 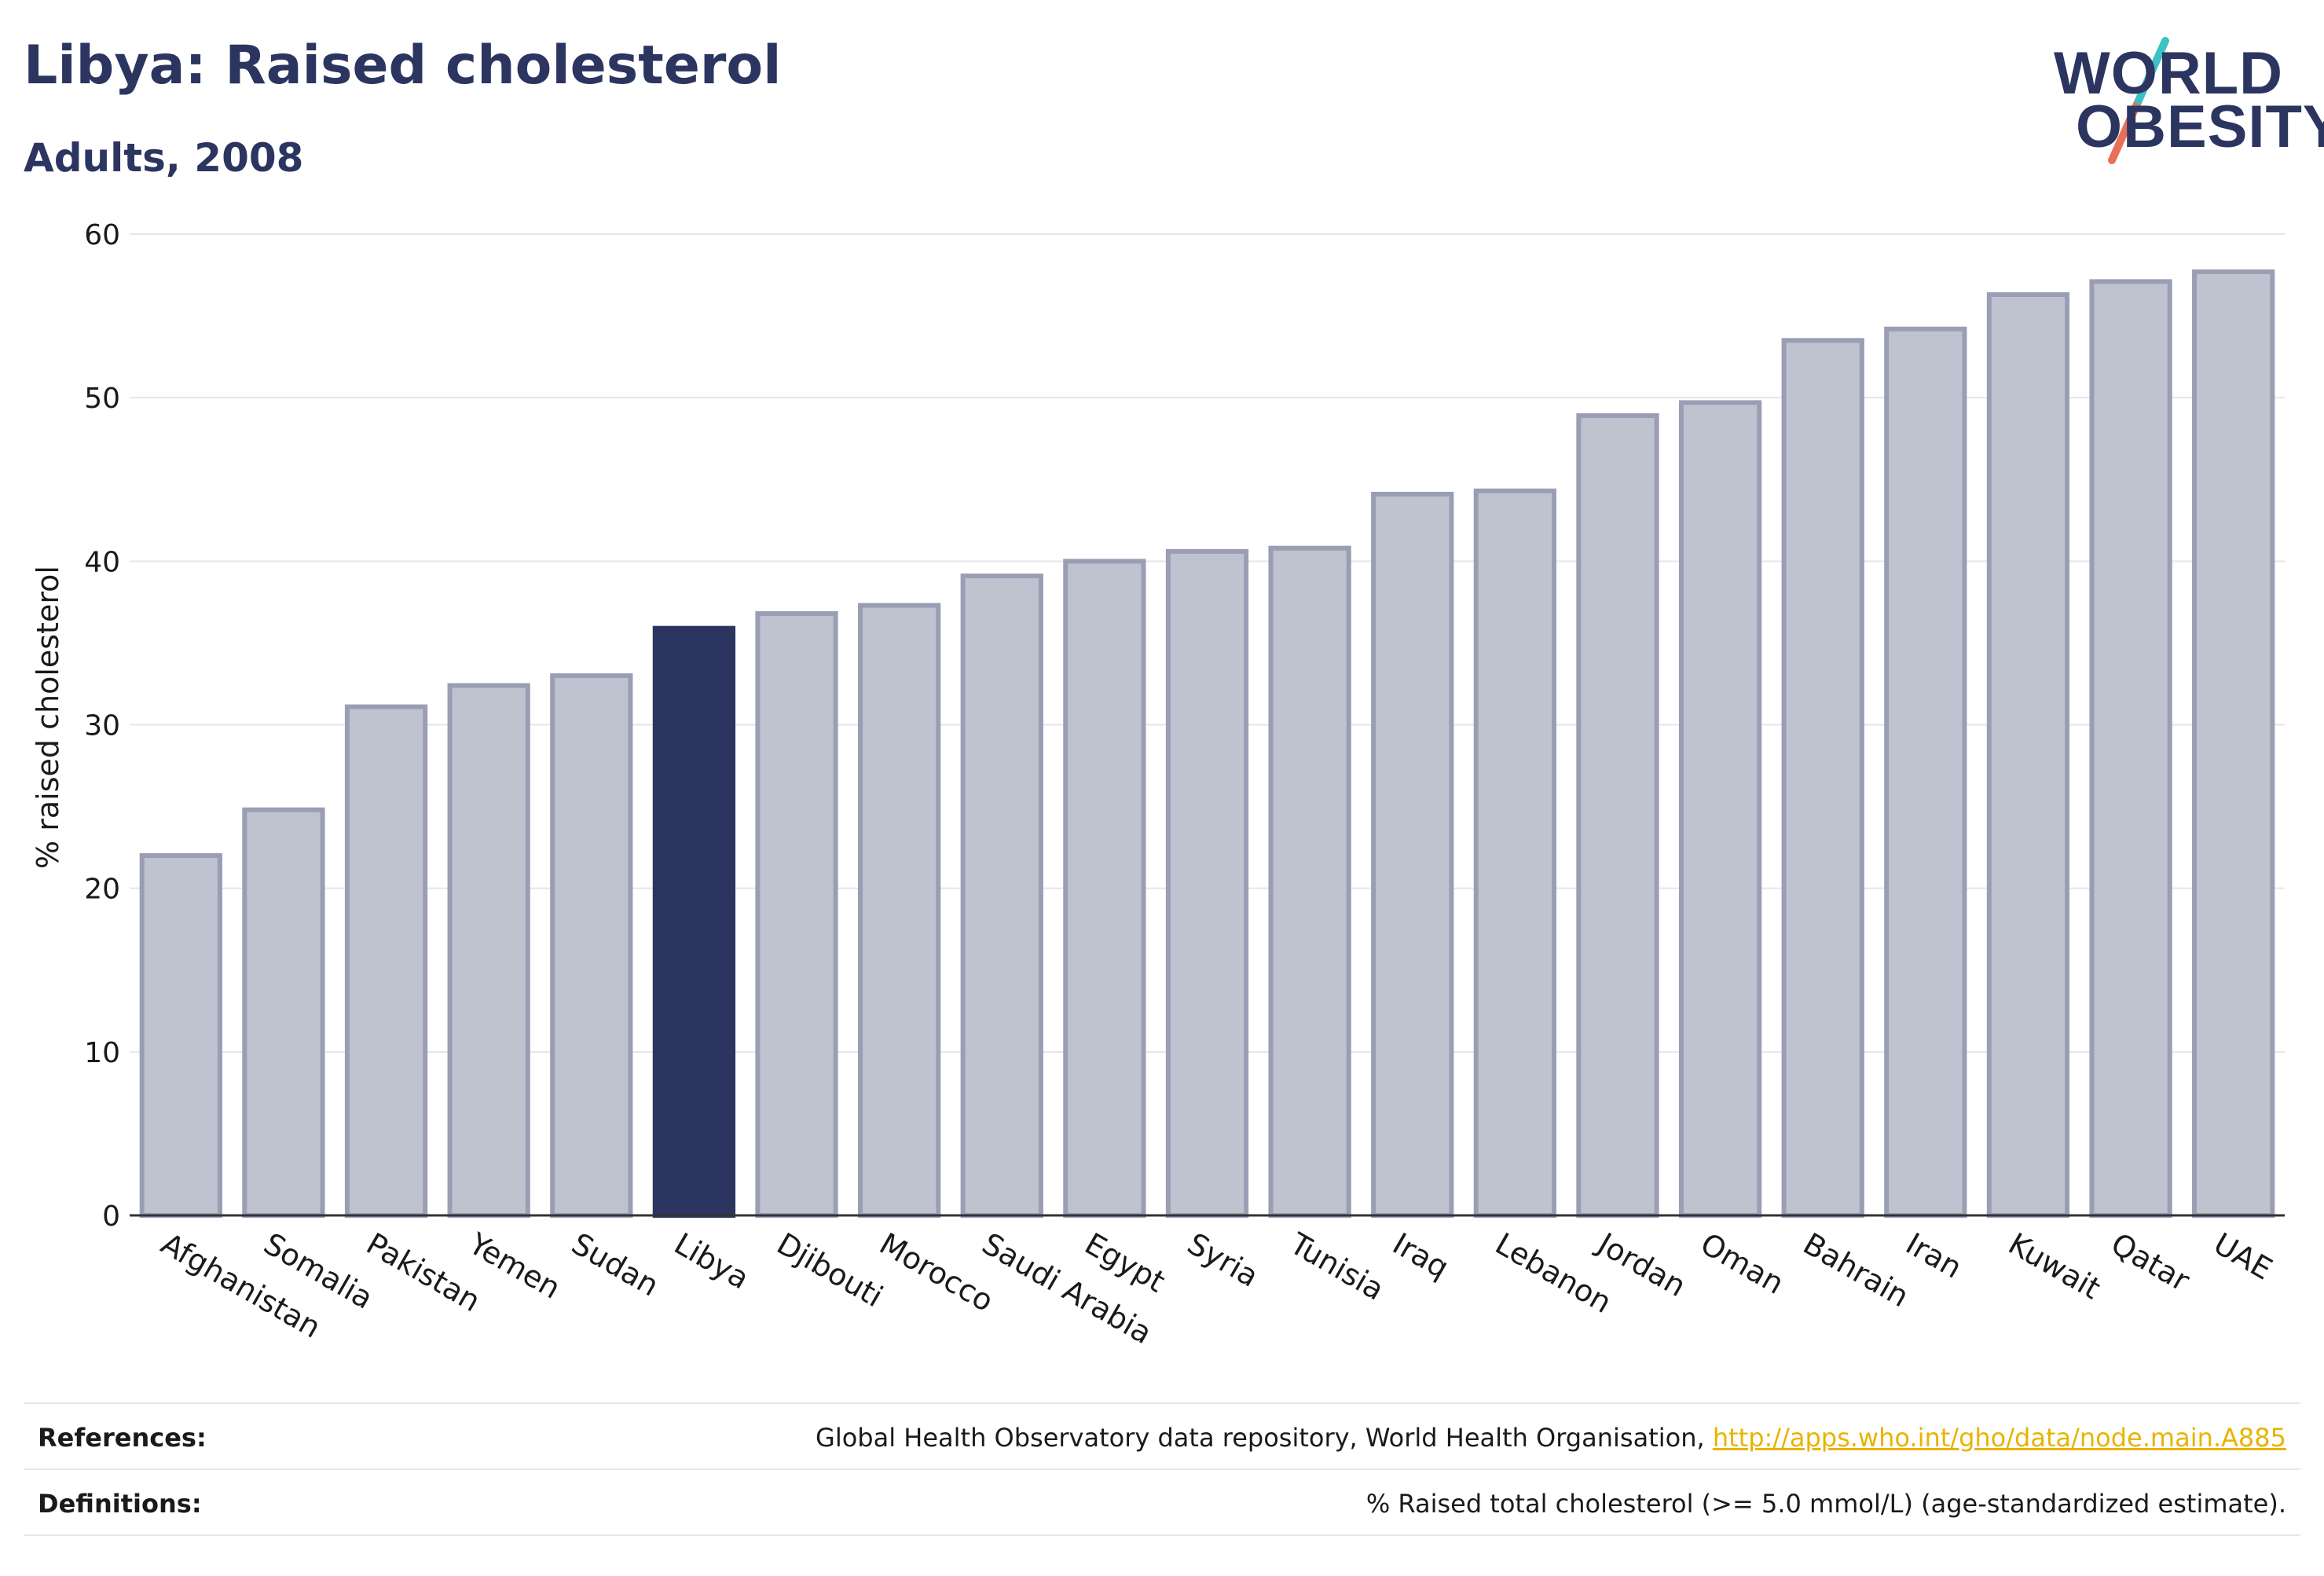 I want to click on x-tick-label: Kuwait, so click(x=2054, y=1266).